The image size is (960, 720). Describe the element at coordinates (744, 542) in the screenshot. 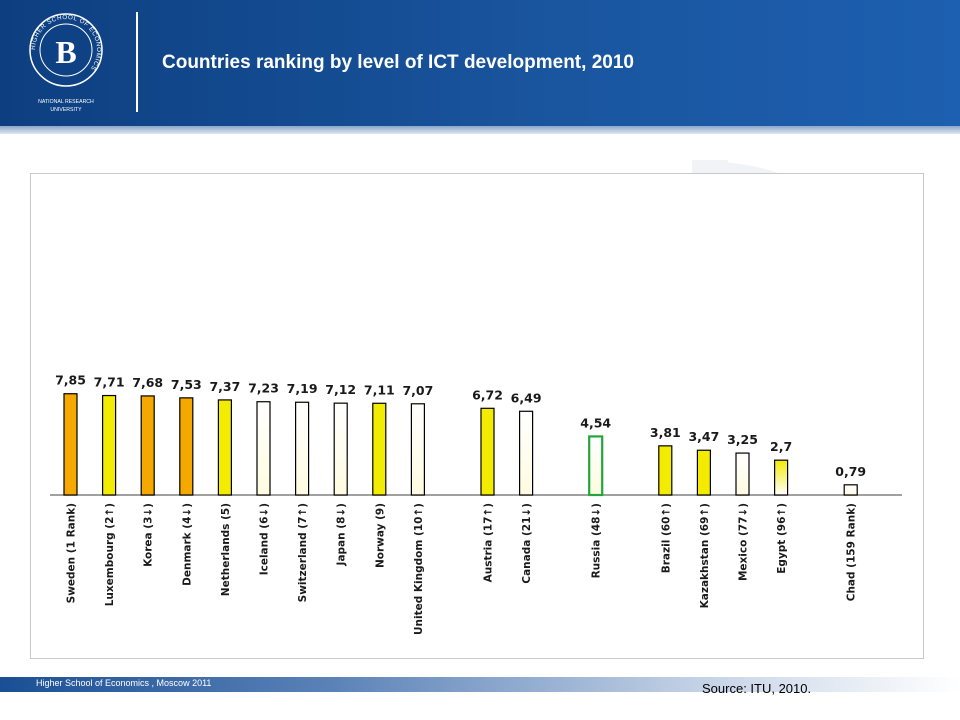

I see `category-label-15: Mexico (77↓)` at that location.